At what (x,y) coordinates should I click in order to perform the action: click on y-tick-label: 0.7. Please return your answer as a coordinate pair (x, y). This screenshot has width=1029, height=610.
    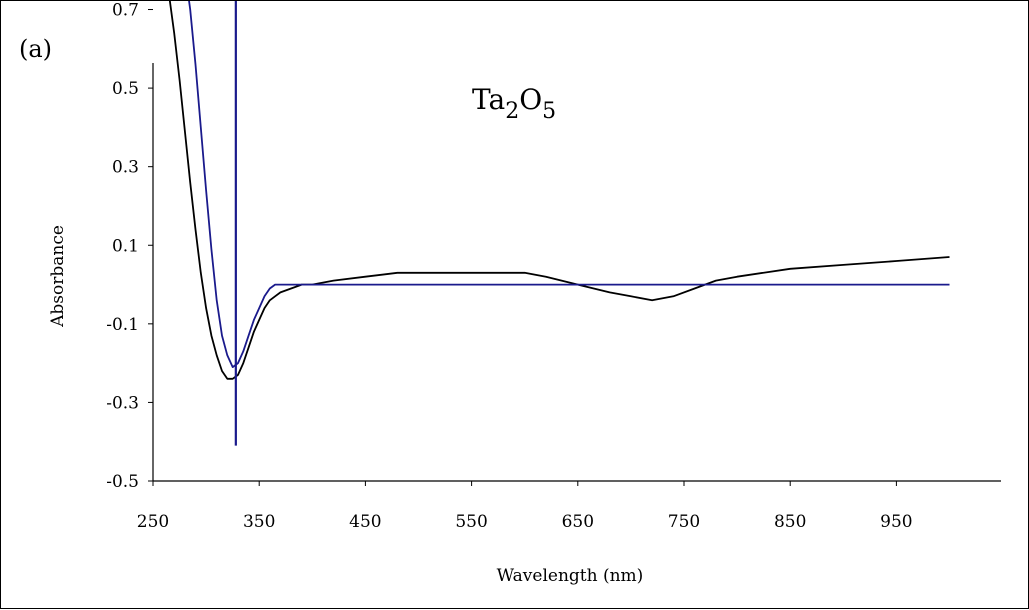
    Looking at the image, I should click on (125, 11).